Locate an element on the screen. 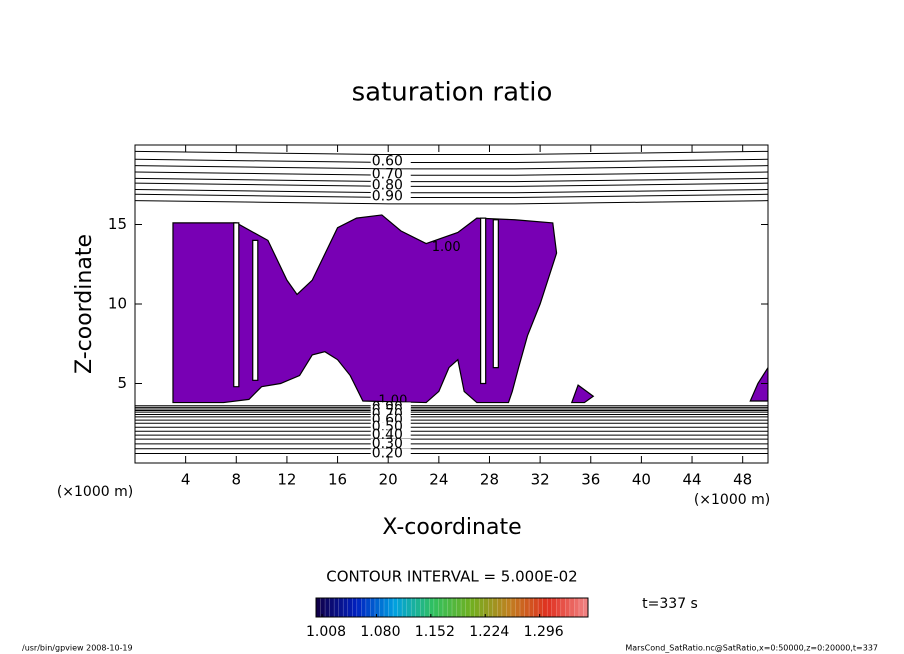  colorbar-frame is located at coordinates (452, 607).